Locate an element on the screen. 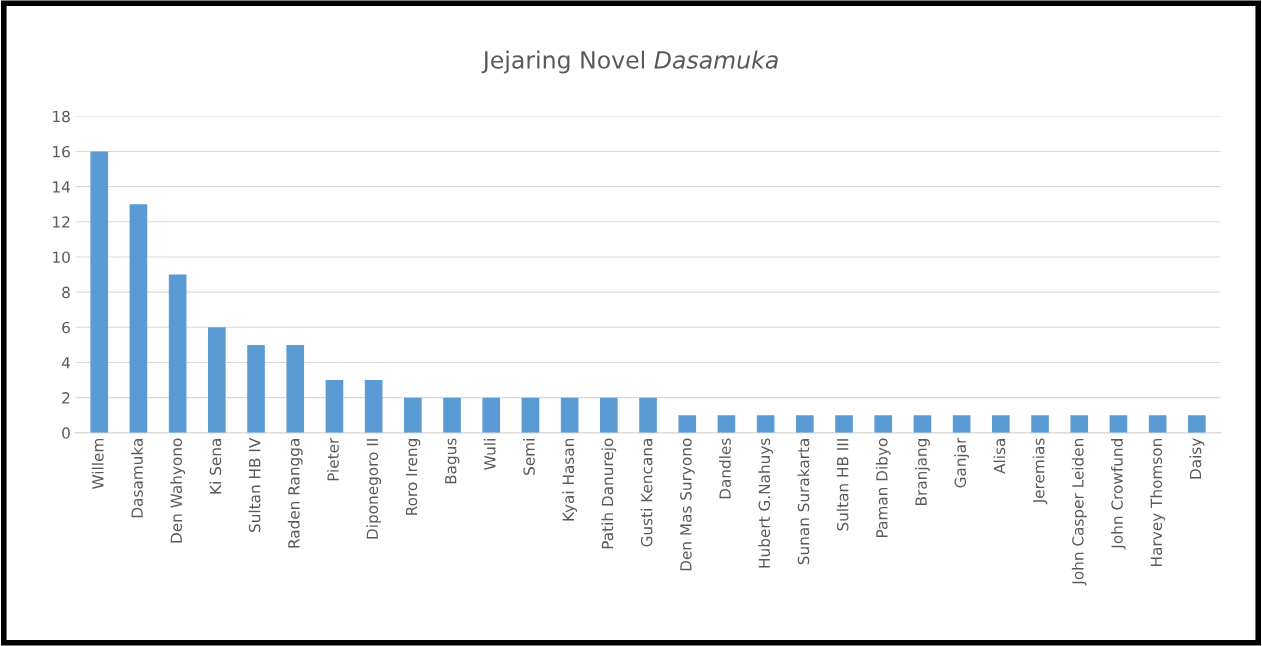 The image size is (1262, 646). x-tick-label: Harvey Thomson is located at coordinates (1158, 502).